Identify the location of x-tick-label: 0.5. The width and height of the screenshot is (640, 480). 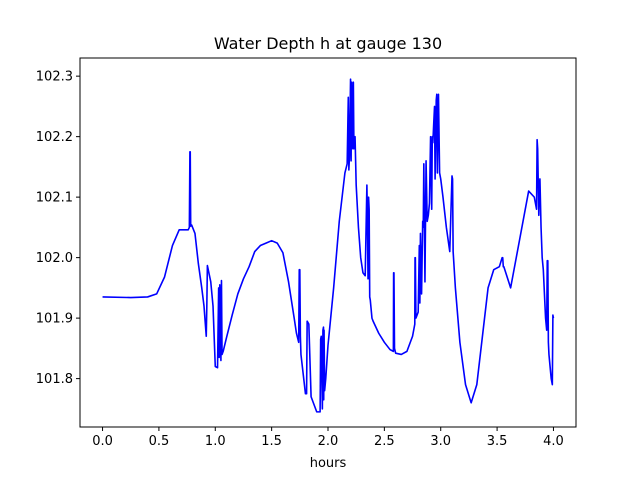
(159, 441).